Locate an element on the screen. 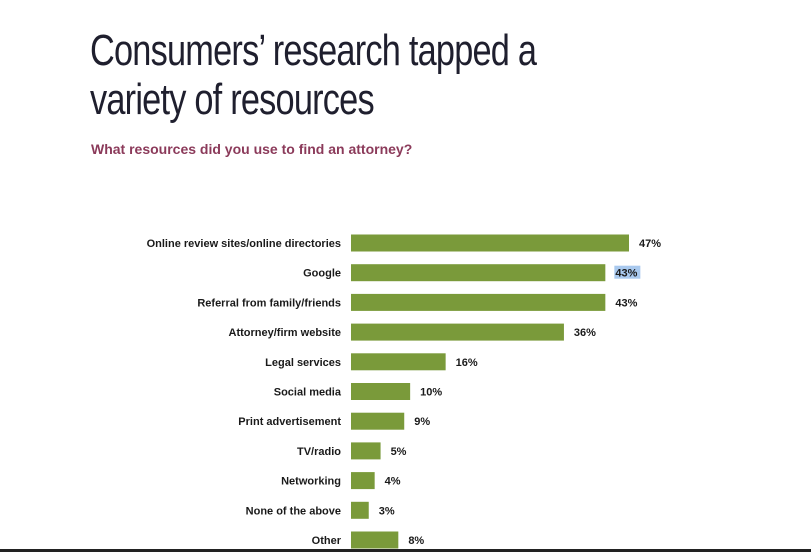  category-label: Attorney/firm website is located at coordinates (285, 333).